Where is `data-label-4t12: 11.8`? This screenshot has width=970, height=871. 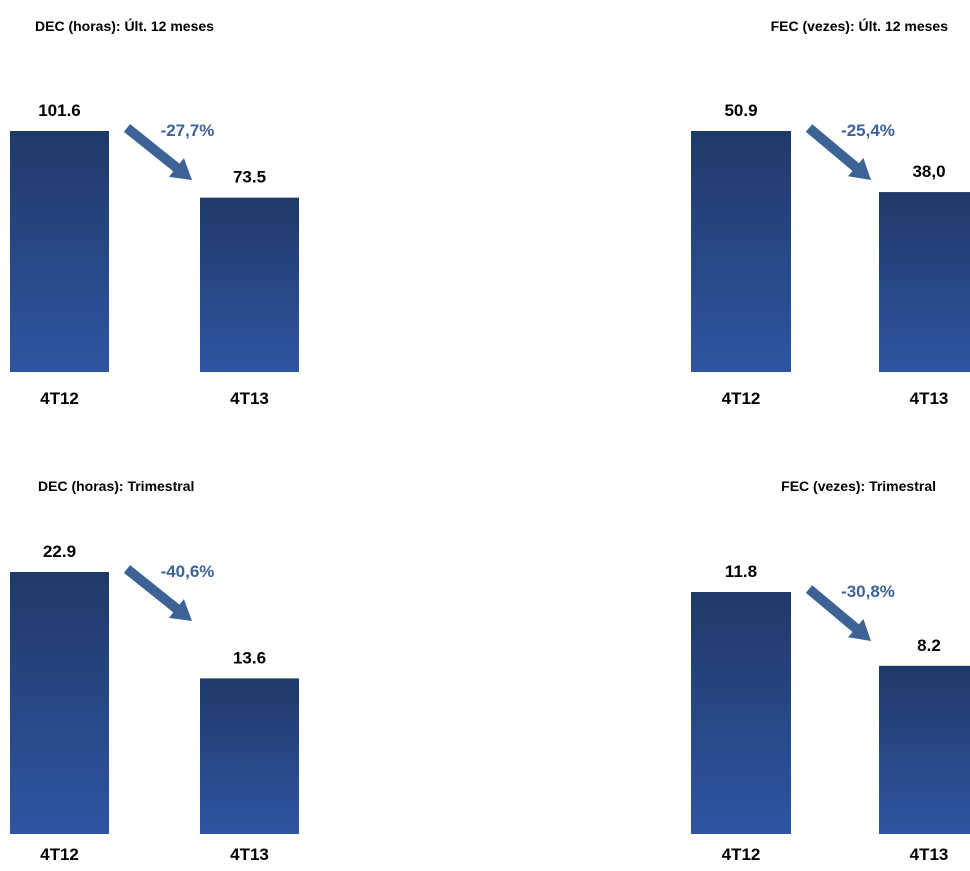
data-label-4t12: 11.8 is located at coordinates (741, 571).